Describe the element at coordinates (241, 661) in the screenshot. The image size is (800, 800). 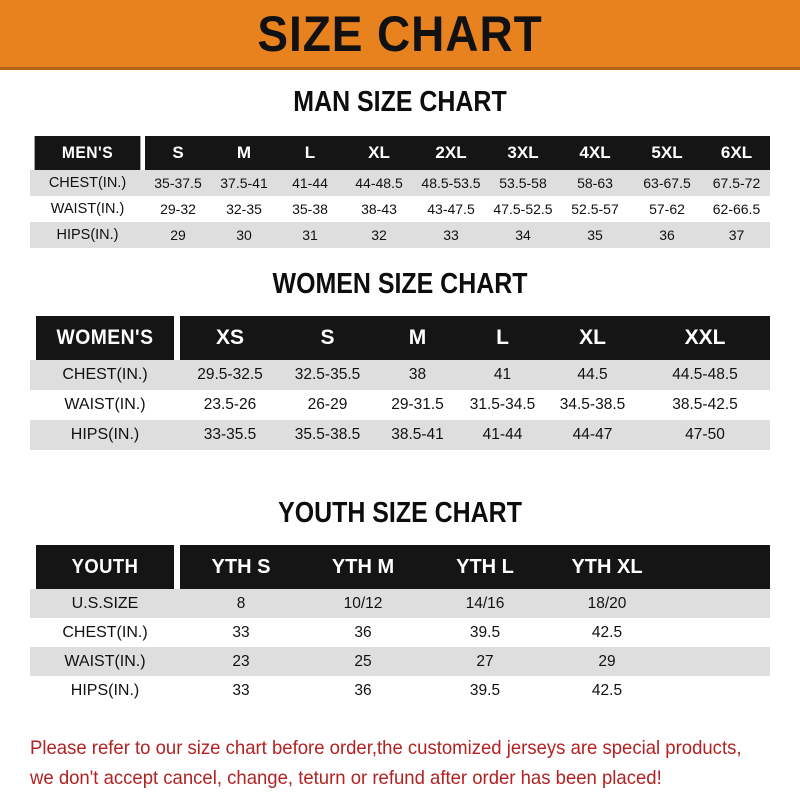
I see `youth-cell: 23` at that location.